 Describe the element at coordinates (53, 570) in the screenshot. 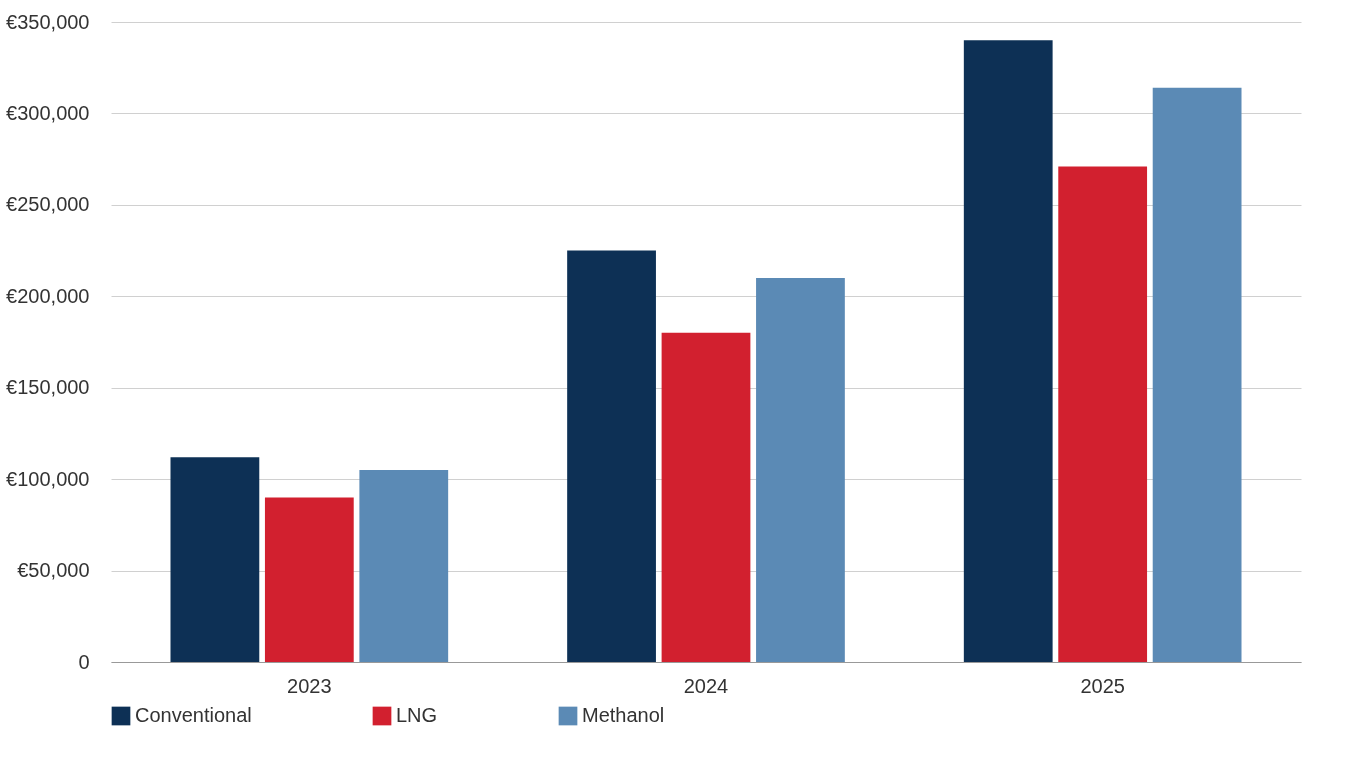

I see `y-tick-label: €50,000` at that location.